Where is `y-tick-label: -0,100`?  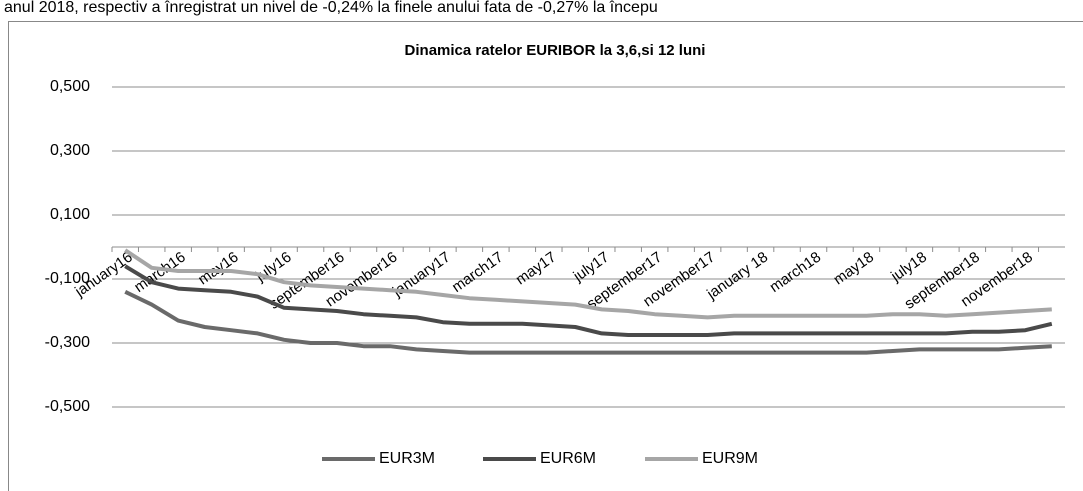 y-tick-label: -0,100 is located at coordinates (67, 278).